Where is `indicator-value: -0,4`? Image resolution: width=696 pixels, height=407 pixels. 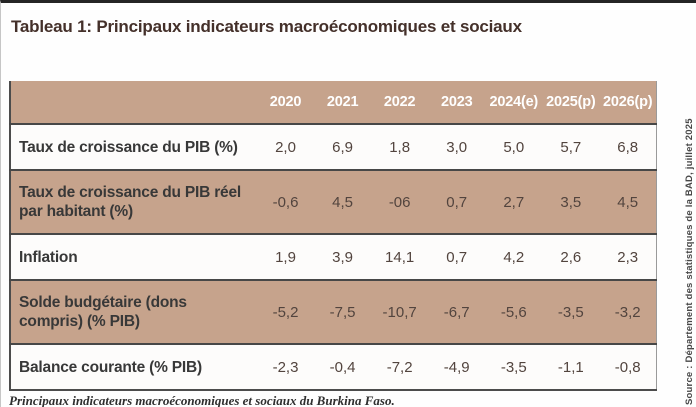 indicator-value: -0,4 is located at coordinates (343, 366).